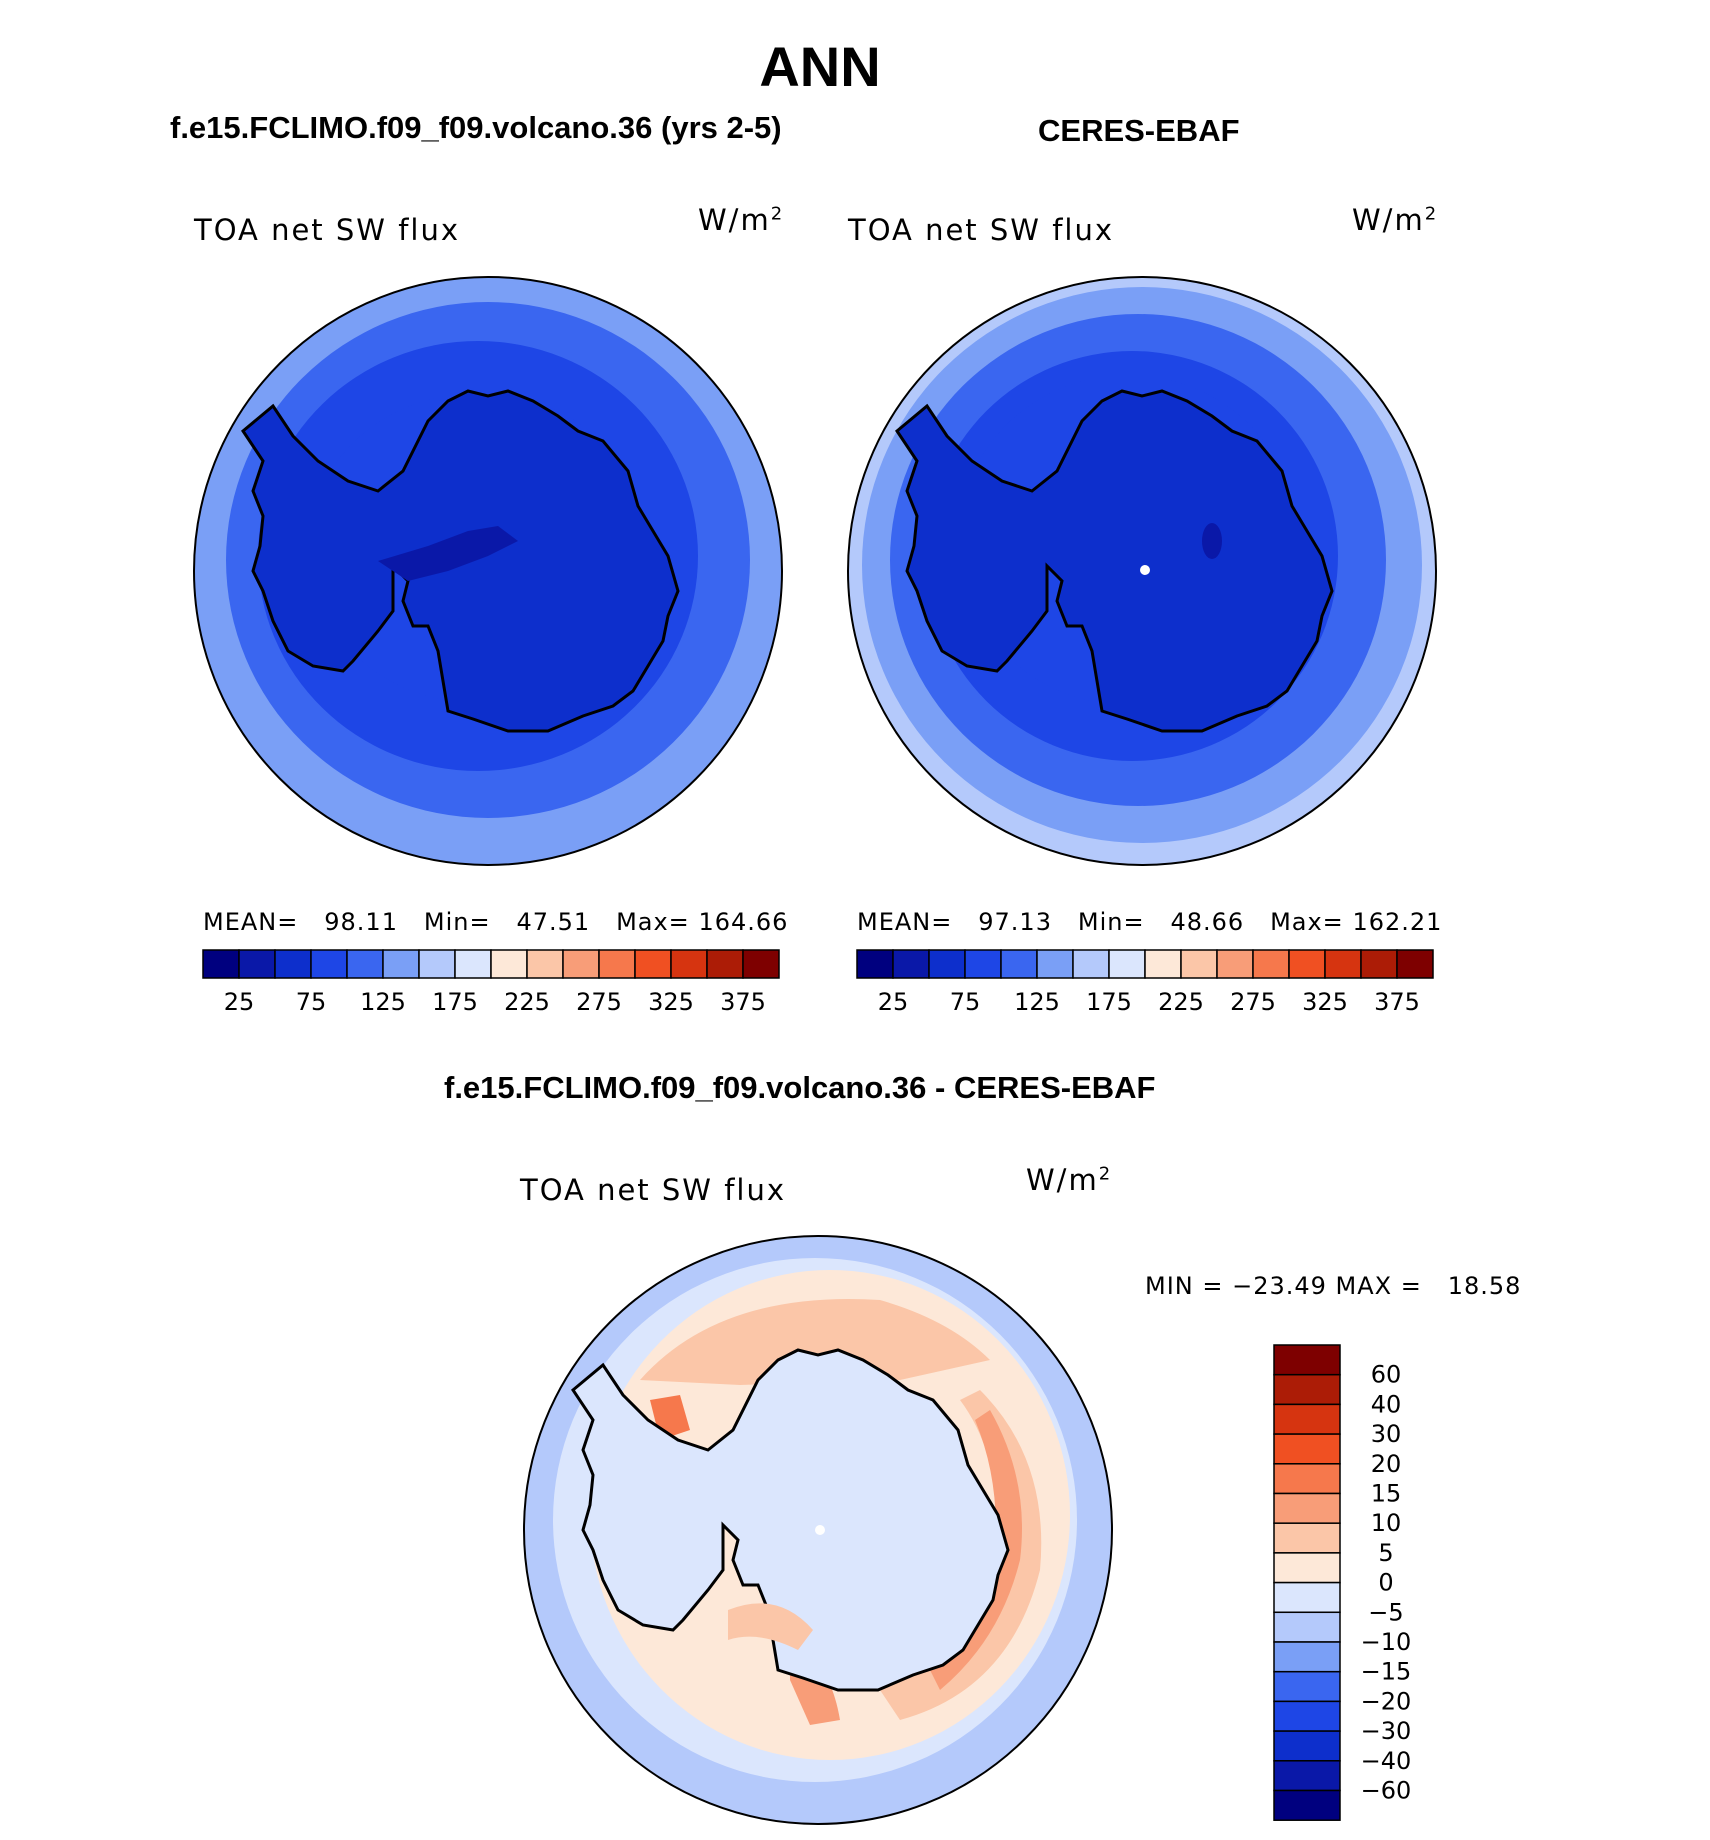 Image resolution: width=1710 pixels, height=1840 pixels. I want to click on obs-variable-label: TOA net SW flux, so click(981, 230).